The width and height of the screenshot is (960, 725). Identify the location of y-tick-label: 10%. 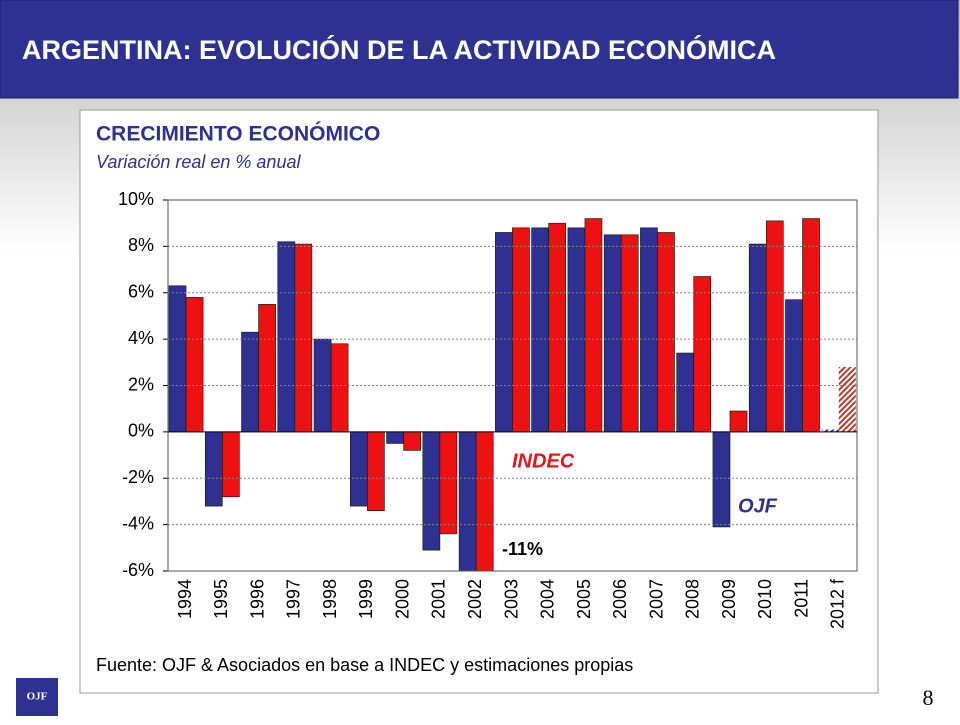
(136, 199).